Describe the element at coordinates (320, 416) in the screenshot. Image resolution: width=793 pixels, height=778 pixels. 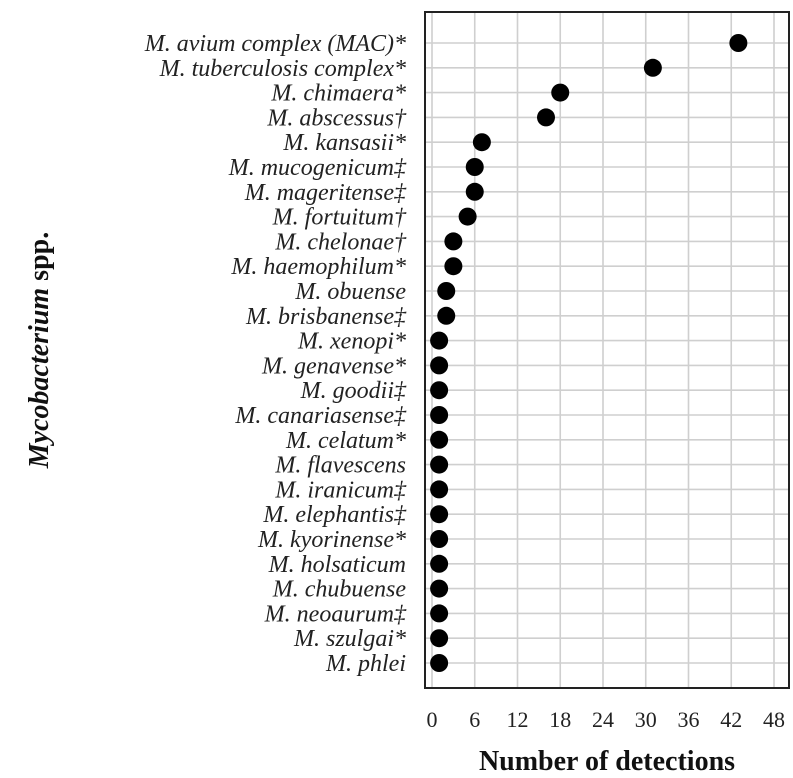
I see `category-label: M. canariasense‡` at that location.